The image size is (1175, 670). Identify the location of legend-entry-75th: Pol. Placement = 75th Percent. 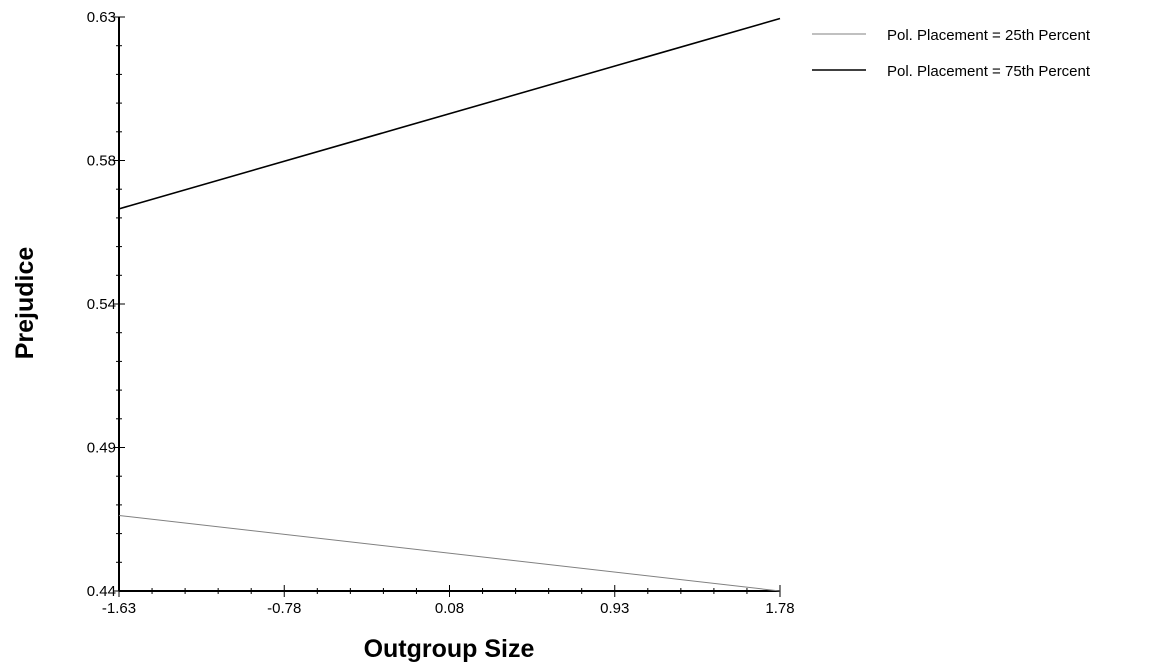
(951, 71).